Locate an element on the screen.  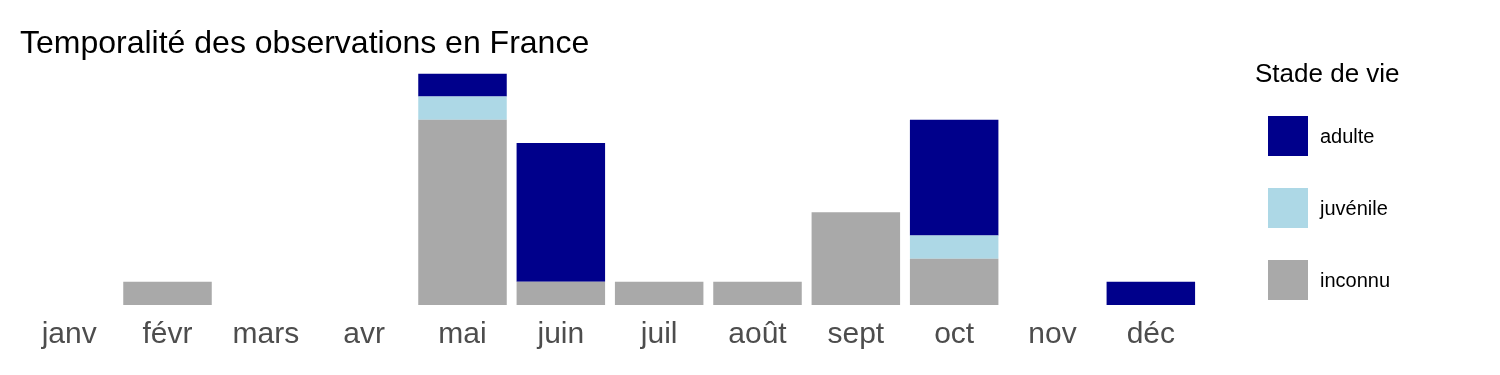
x-tick-label: avr is located at coordinates (364, 333).